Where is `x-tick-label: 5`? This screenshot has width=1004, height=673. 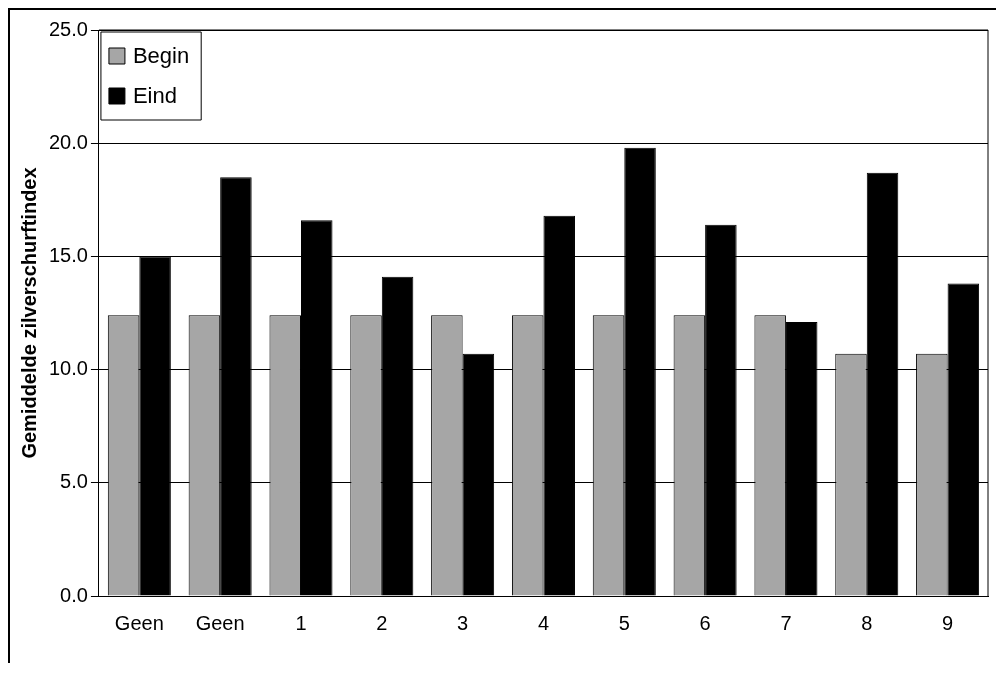
x-tick-label: 5 is located at coordinates (624, 622).